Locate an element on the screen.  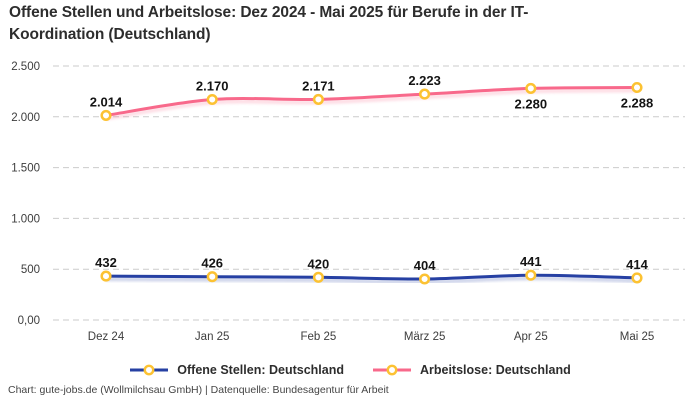
legend-label-arbeitslose: Arbeitslose: Deutschland is located at coordinates (495, 370).